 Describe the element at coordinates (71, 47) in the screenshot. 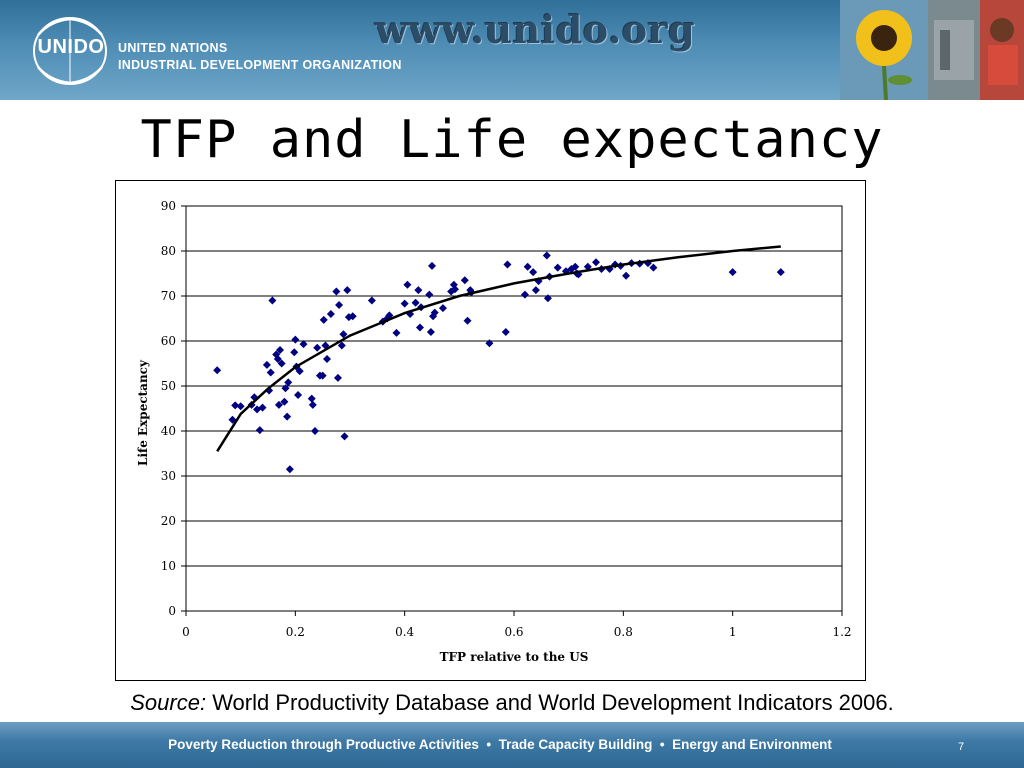

I see `unido-logo-text: UNIDO` at that location.